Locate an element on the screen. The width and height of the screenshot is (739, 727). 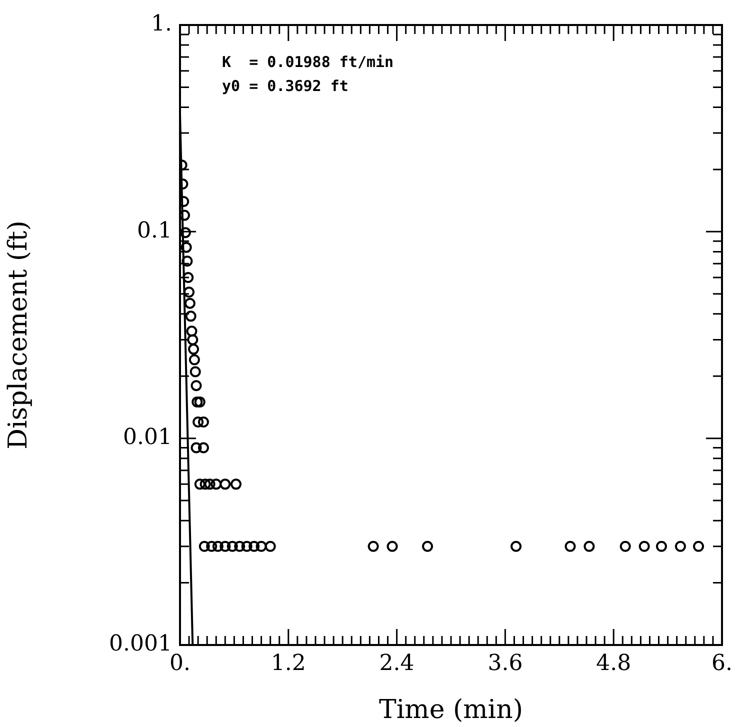
y-tick-label: 0.01 is located at coordinates (147, 437).